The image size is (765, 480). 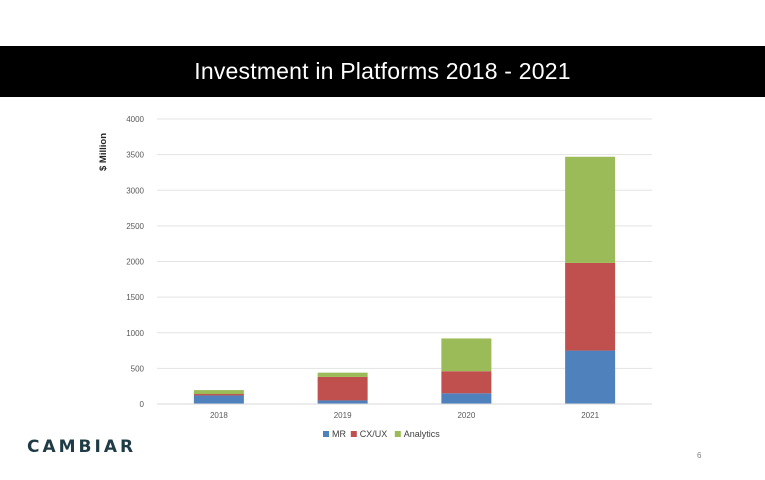 I want to click on y-tick-label: 0, so click(x=142, y=404).